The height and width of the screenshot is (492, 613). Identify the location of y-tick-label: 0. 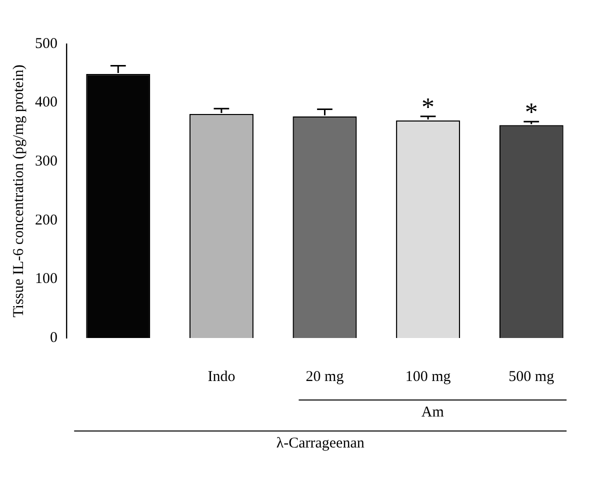
(54, 338).